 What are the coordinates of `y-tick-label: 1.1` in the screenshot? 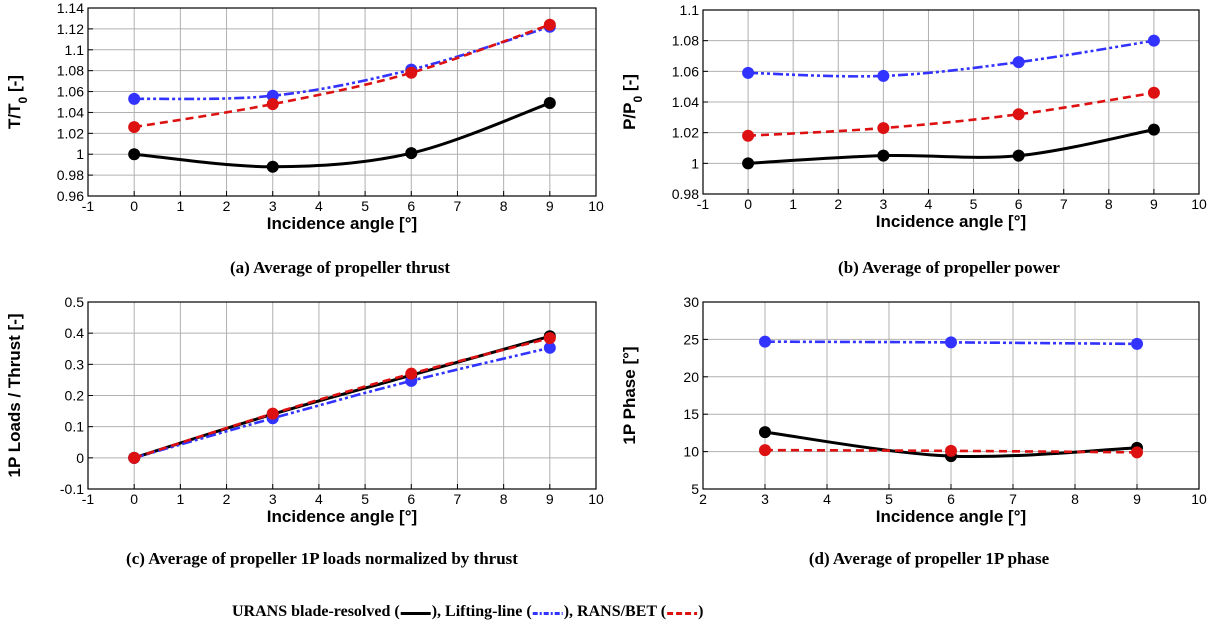 It's located at (690, 10).